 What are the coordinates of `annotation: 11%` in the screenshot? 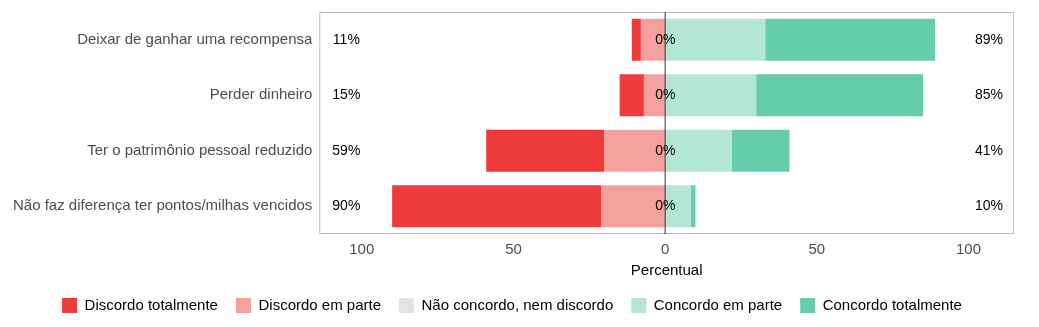 It's located at (346, 38).